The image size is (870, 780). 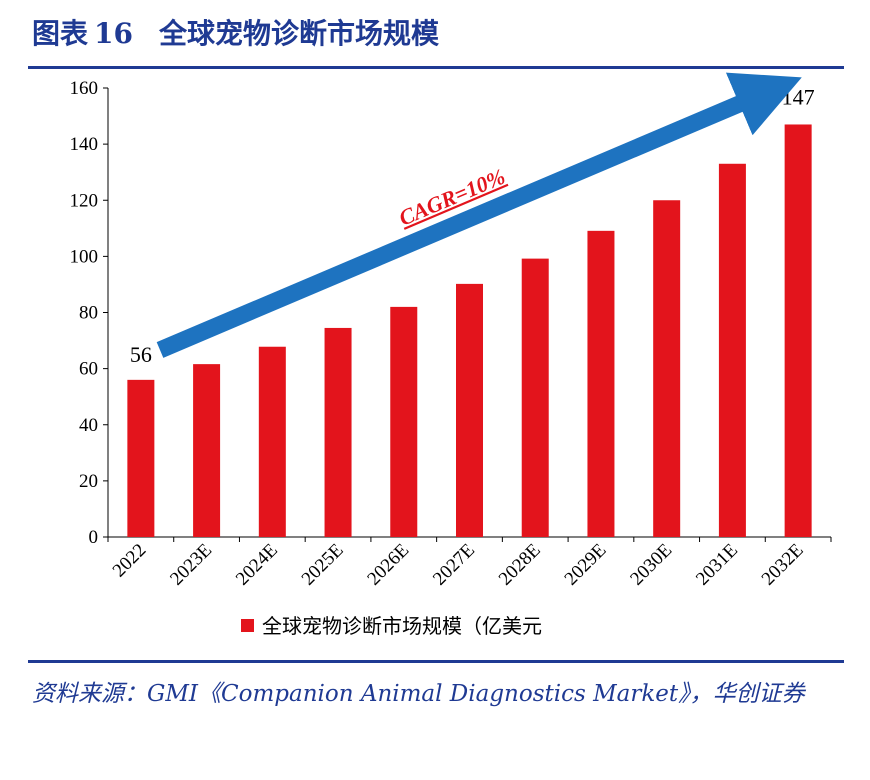 What do you see at coordinates (783, 565) in the screenshot?
I see `x-tick-label: 2032E` at bounding box center [783, 565].